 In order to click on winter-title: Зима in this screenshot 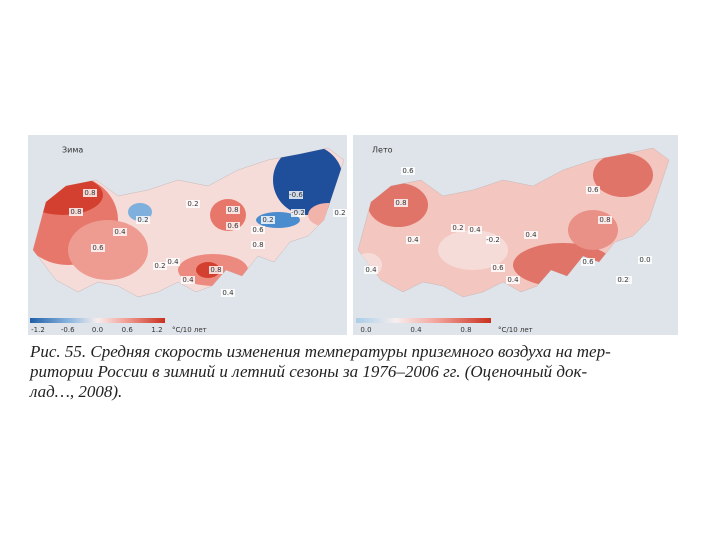, I will do `click(72, 150)`.